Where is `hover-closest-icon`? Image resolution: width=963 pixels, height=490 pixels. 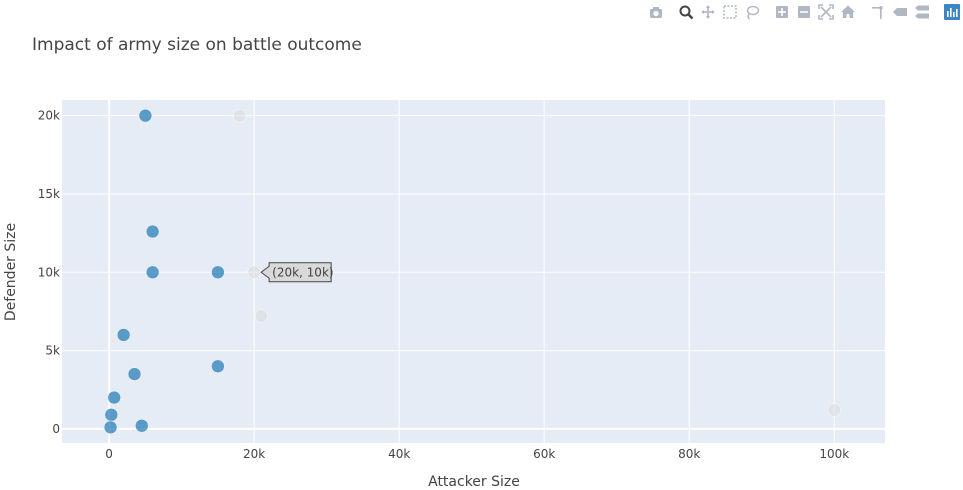 hover-closest-icon is located at coordinates (900, 12).